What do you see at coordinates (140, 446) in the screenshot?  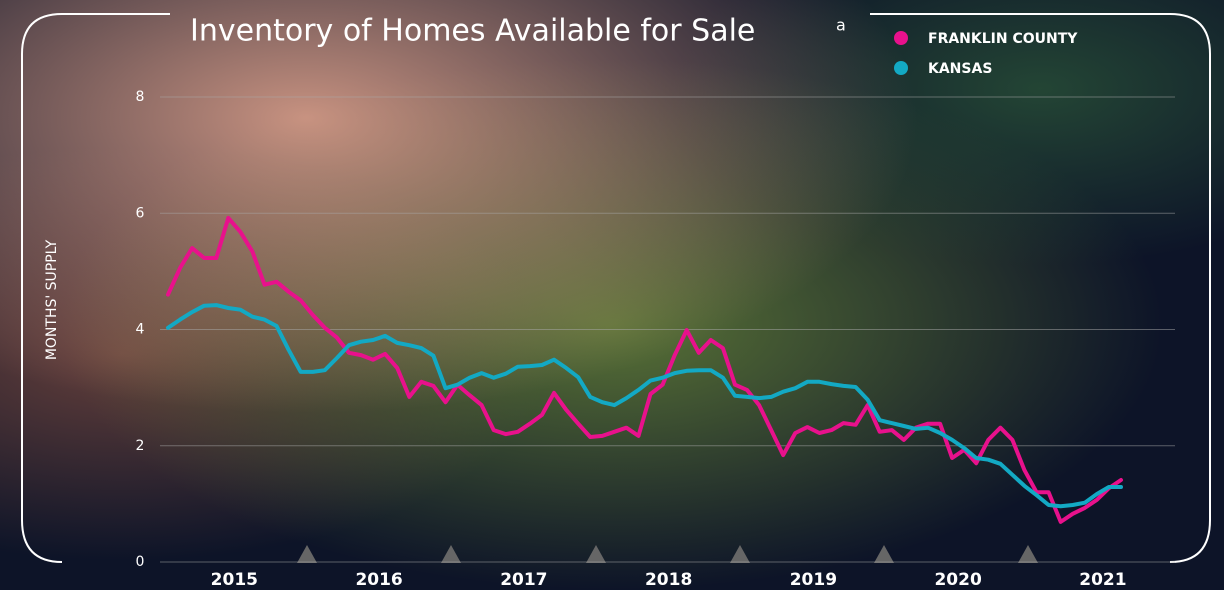 I see `y-tick-label: 2` at bounding box center [140, 446].